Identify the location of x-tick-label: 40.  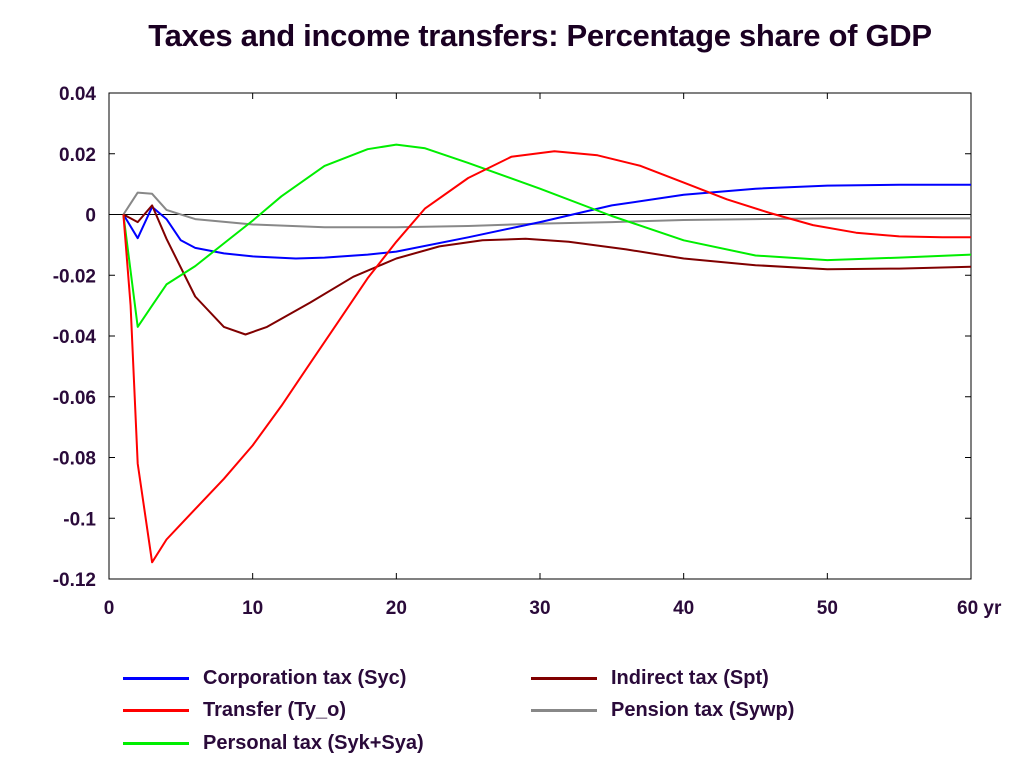
(683, 608).